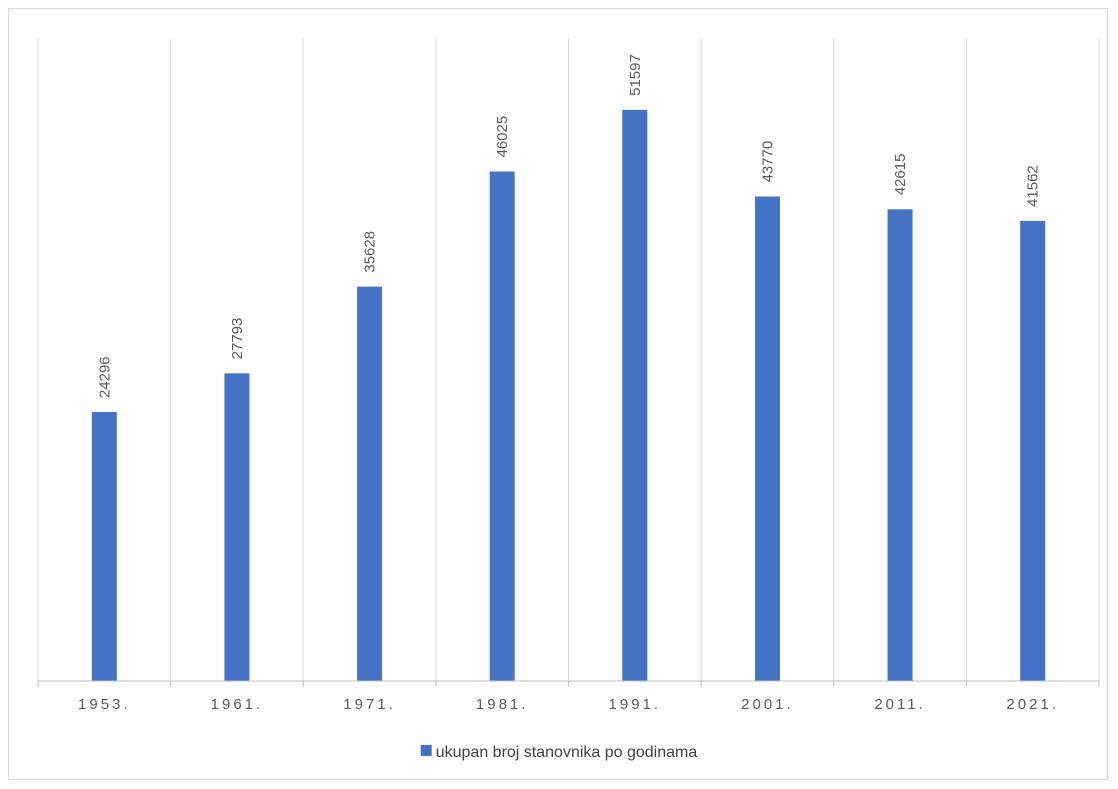  What do you see at coordinates (1032, 704) in the screenshot?
I see `x-tick-label: 2021.` at bounding box center [1032, 704].